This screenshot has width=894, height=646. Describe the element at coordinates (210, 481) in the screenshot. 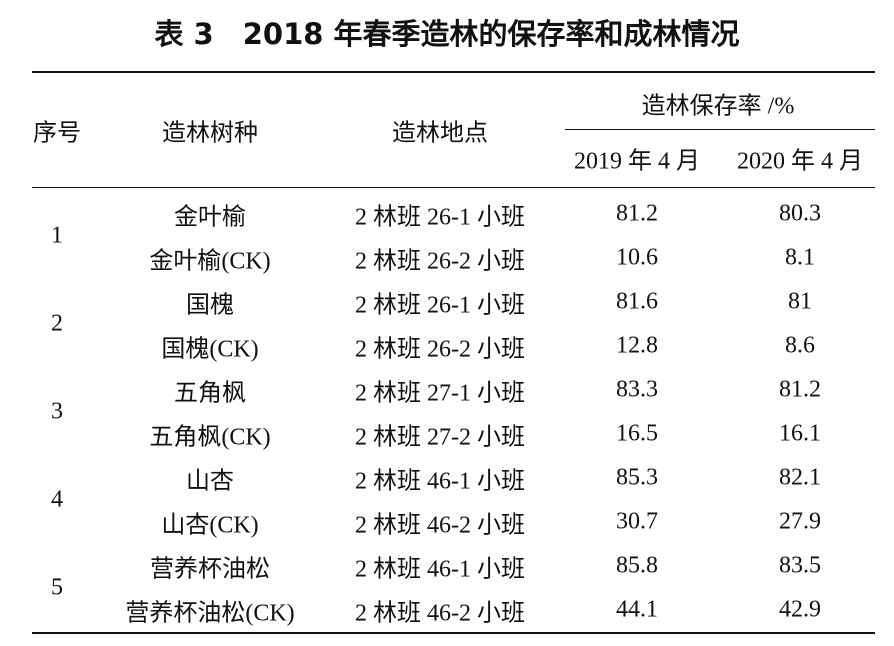

I see `species-cell: 山杏` at that location.